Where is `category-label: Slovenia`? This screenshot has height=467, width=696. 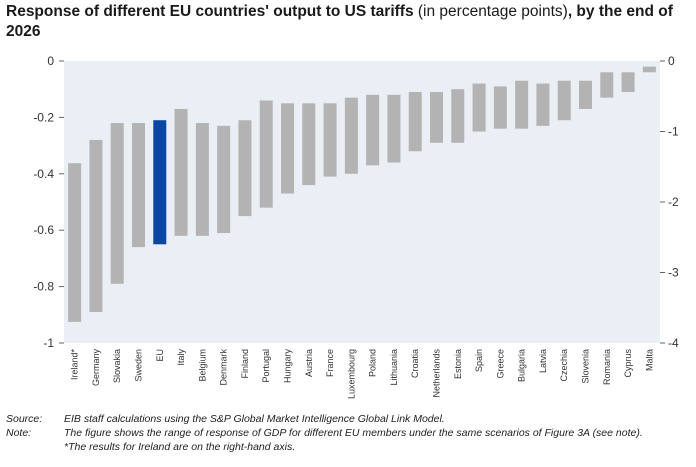
category-label: Slovenia is located at coordinates (586, 366).